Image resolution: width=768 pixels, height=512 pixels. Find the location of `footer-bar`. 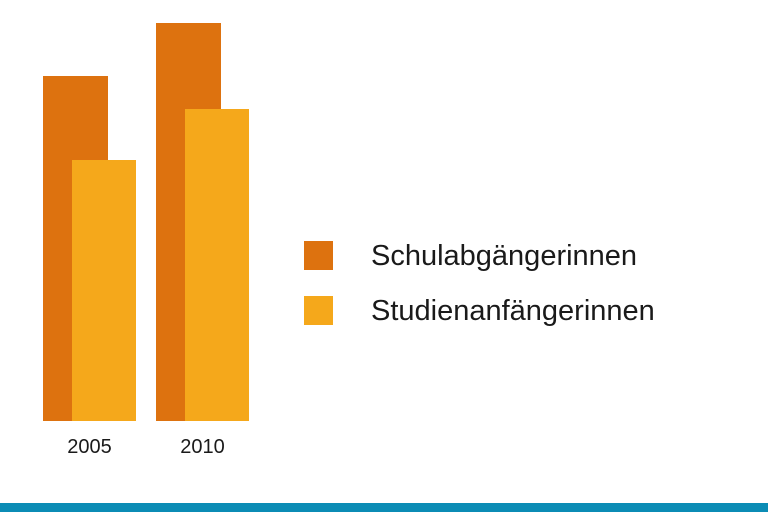

footer-bar is located at coordinates (384, 507).